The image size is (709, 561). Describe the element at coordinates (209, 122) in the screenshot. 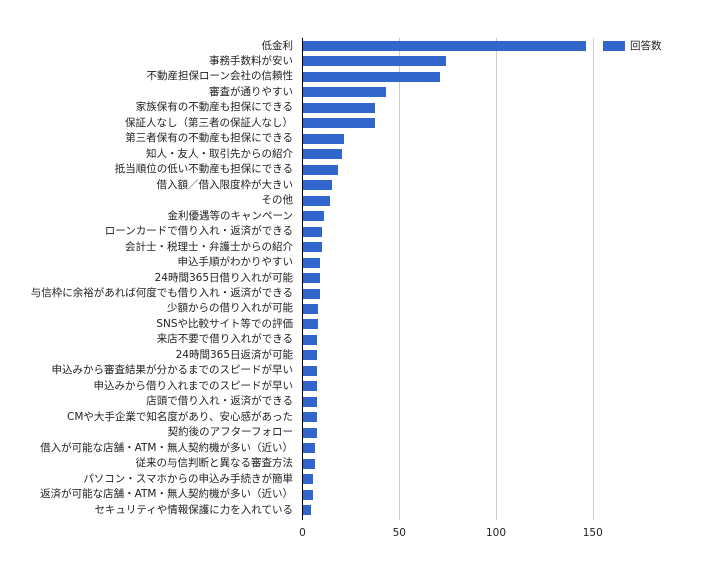

I see `category-label: 保証人なし（第三者の保証人なし）` at that location.